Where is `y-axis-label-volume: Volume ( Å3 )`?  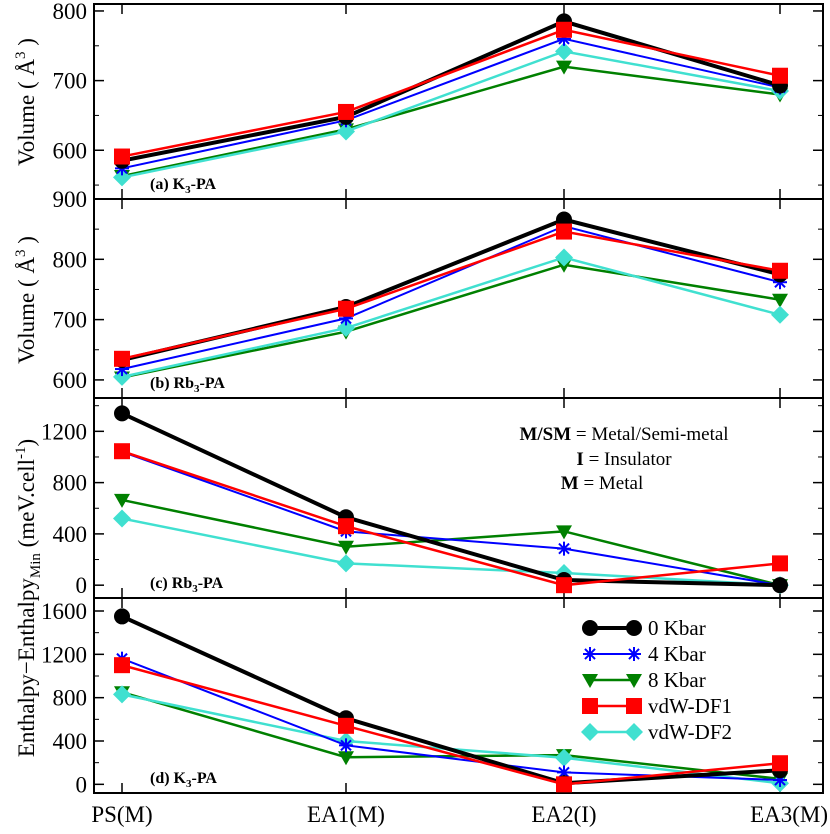
y-axis-label-volume: Volume ( Å3 ) is located at coordinates (26, 102).